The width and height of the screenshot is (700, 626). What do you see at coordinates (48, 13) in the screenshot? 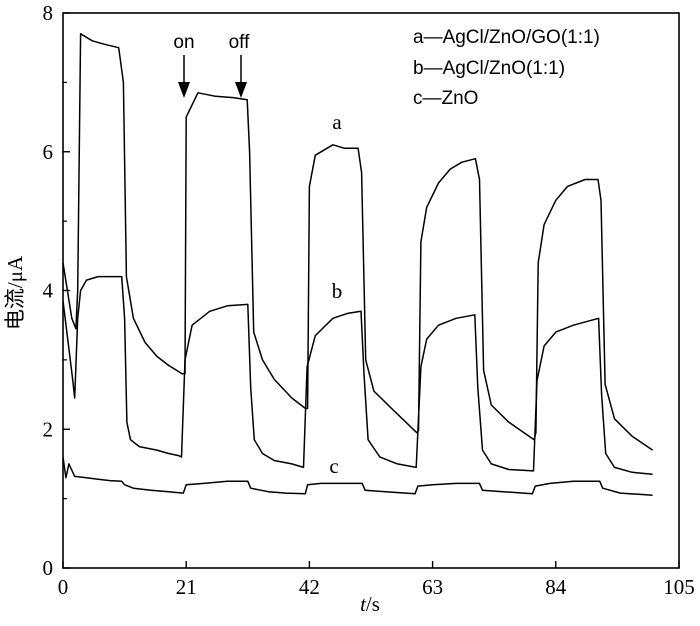
I see `y-tick-label: 8` at bounding box center [48, 13].